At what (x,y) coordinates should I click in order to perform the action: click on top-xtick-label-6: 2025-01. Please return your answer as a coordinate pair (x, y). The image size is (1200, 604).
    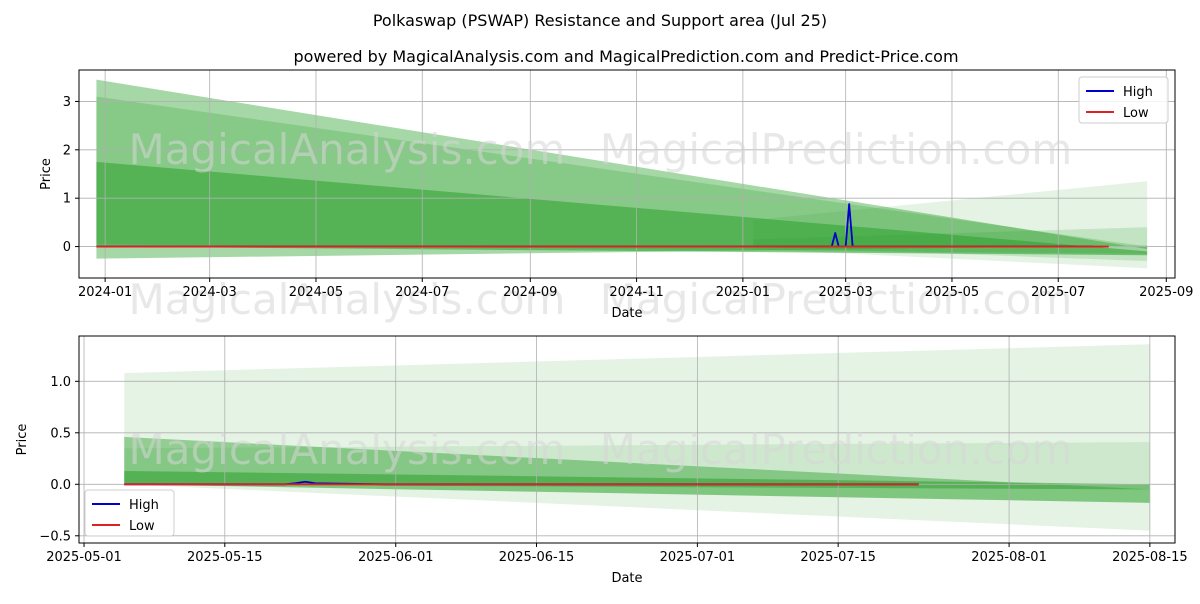
    Looking at the image, I should click on (743, 292).